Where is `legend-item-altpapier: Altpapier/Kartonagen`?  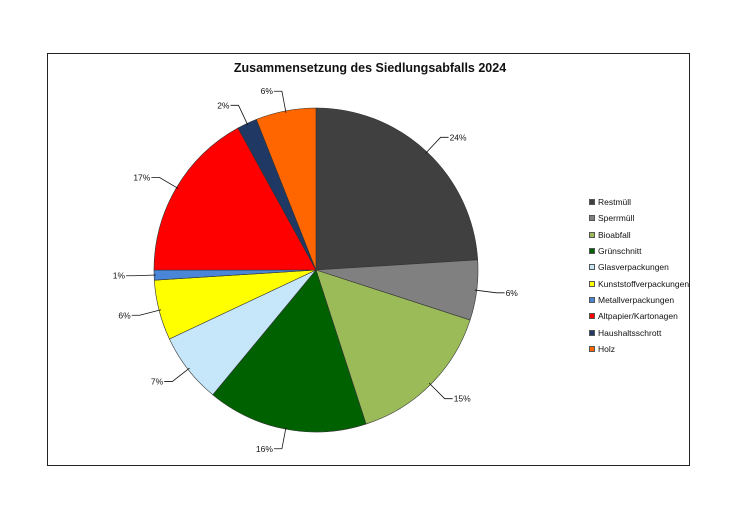 legend-item-altpapier: Altpapier/Kartonagen is located at coordinates (639, 316).